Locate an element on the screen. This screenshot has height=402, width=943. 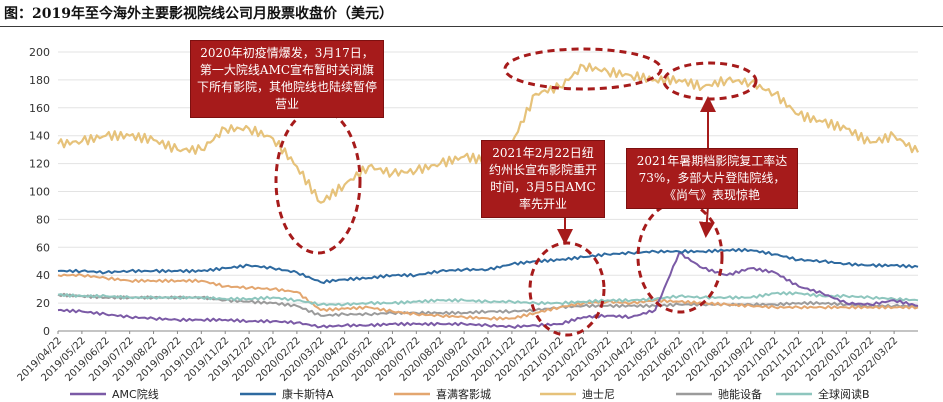
y-tick-label: 100 is located at coordinates (39, 192).